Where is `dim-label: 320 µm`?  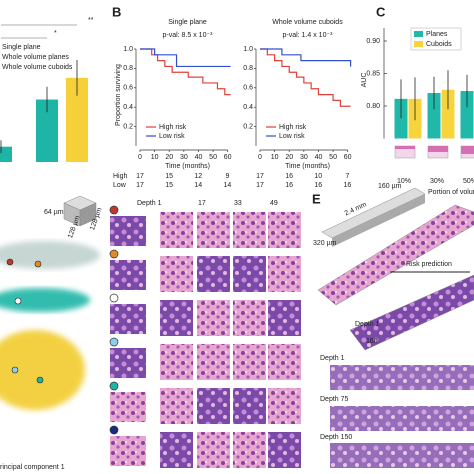
dim-label: 320 µm is located at coordinates (325, 243).